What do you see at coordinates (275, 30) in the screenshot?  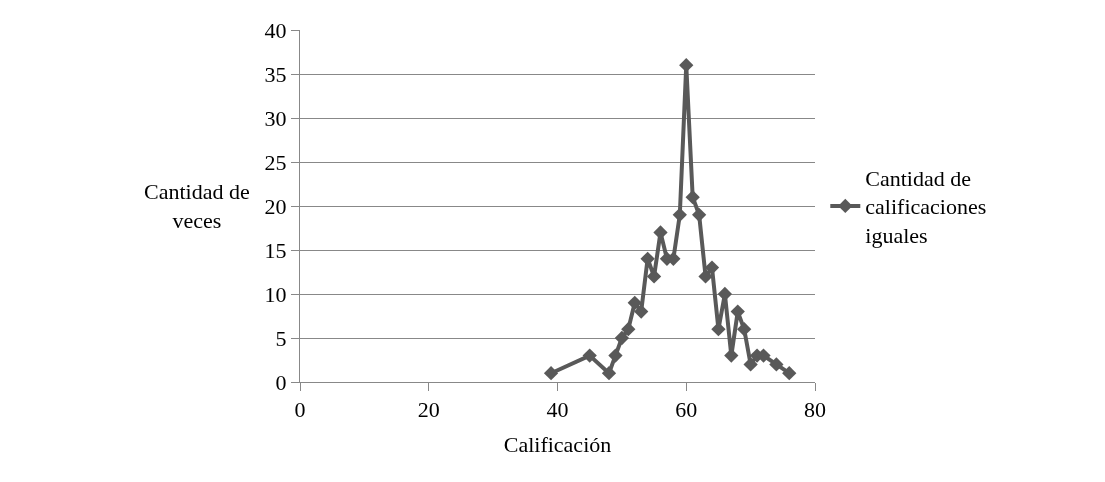 I see `y-tick-label: 40` at bounding box center [275, 30].